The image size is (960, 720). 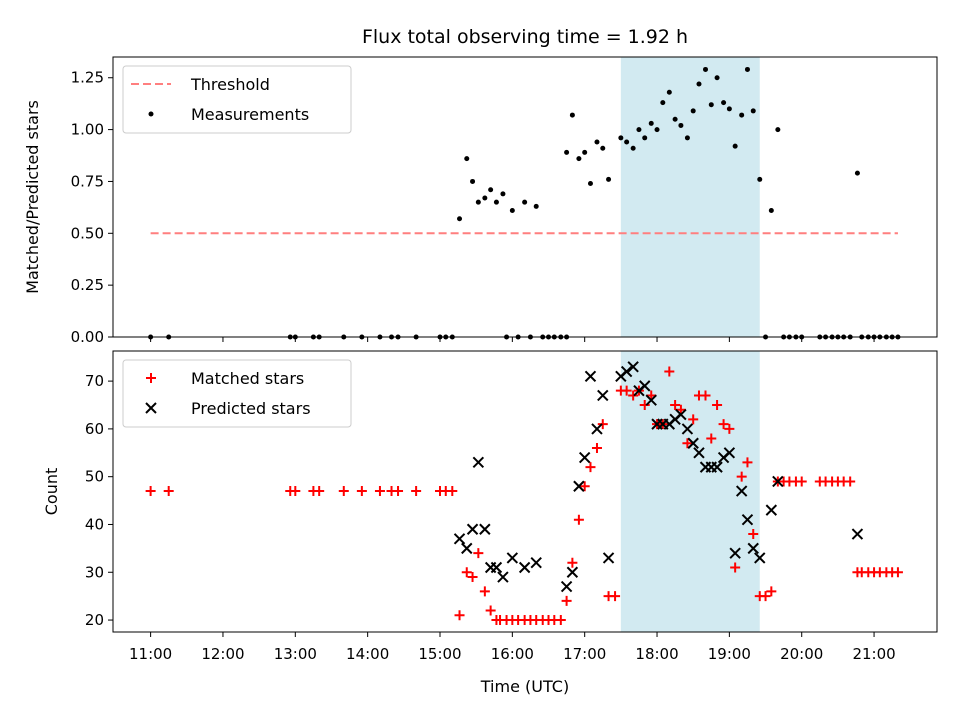 What do you see at coordinates (729, 654) in the screenshot?
I see `x-tick-label: 19:00` at bounding box center [729, 654].